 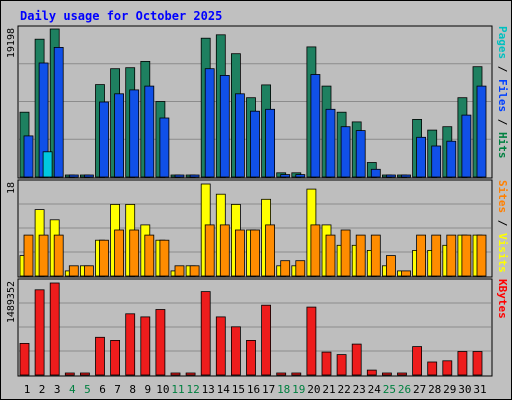 What do you see at coordinates (147, 389) in the screenshot?
I see `day-label-9: 9` at bounding box center [147, 389].